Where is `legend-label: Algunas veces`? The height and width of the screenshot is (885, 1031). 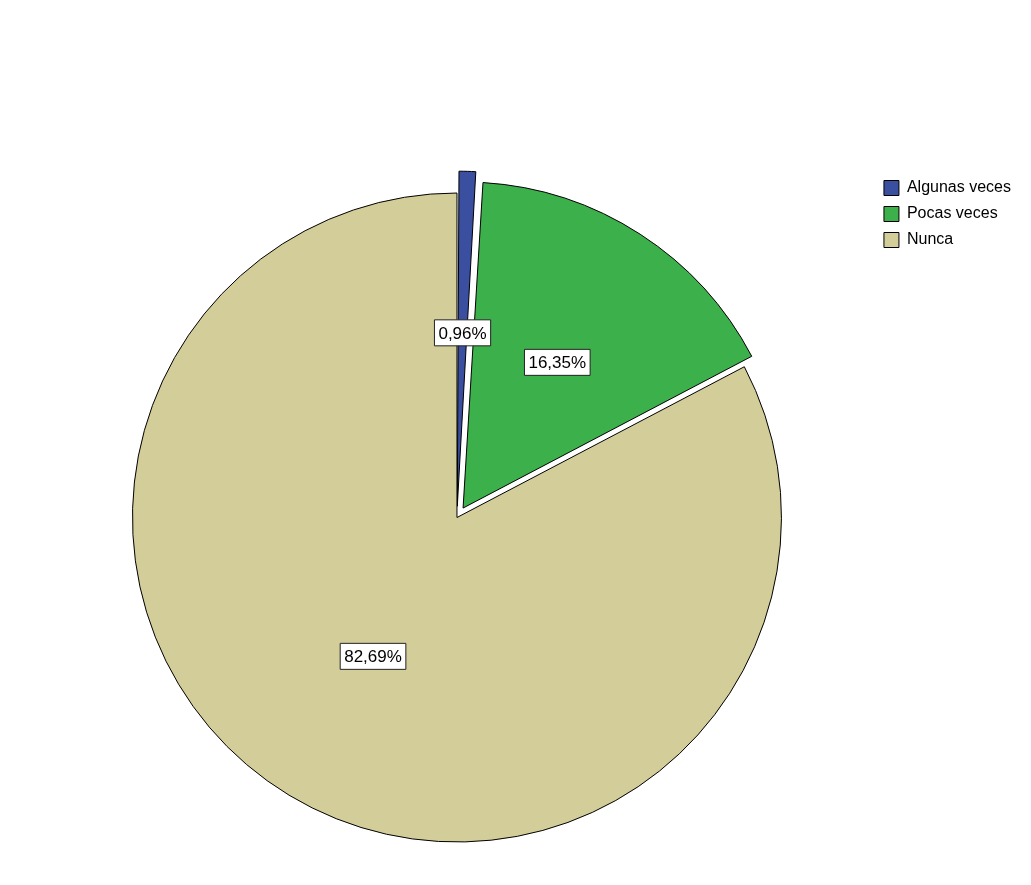
legend-label: Algunas veces is located at coordinates (958, 187).